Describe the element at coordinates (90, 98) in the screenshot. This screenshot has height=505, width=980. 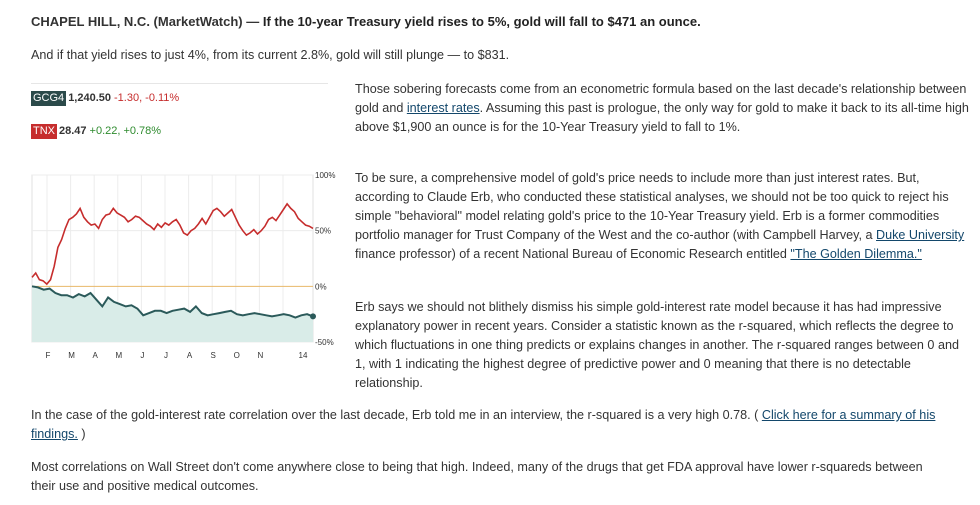
I see `quote-price: 1,240.50` at that location.